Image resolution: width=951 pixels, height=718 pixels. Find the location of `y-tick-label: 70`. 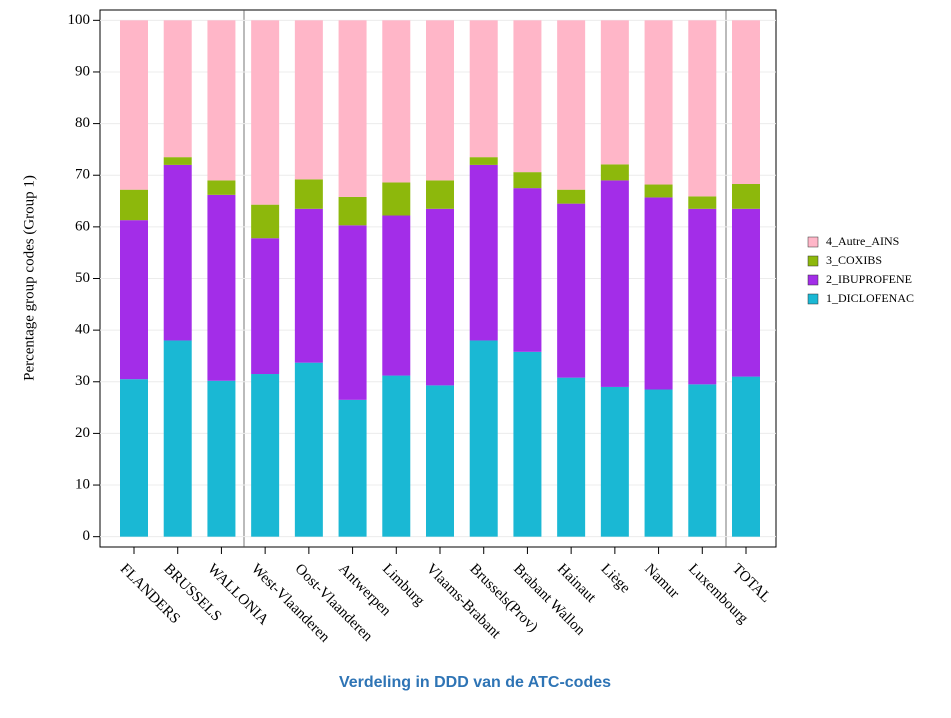

y-tick-label: 70 is located at coordinates (82, 175).